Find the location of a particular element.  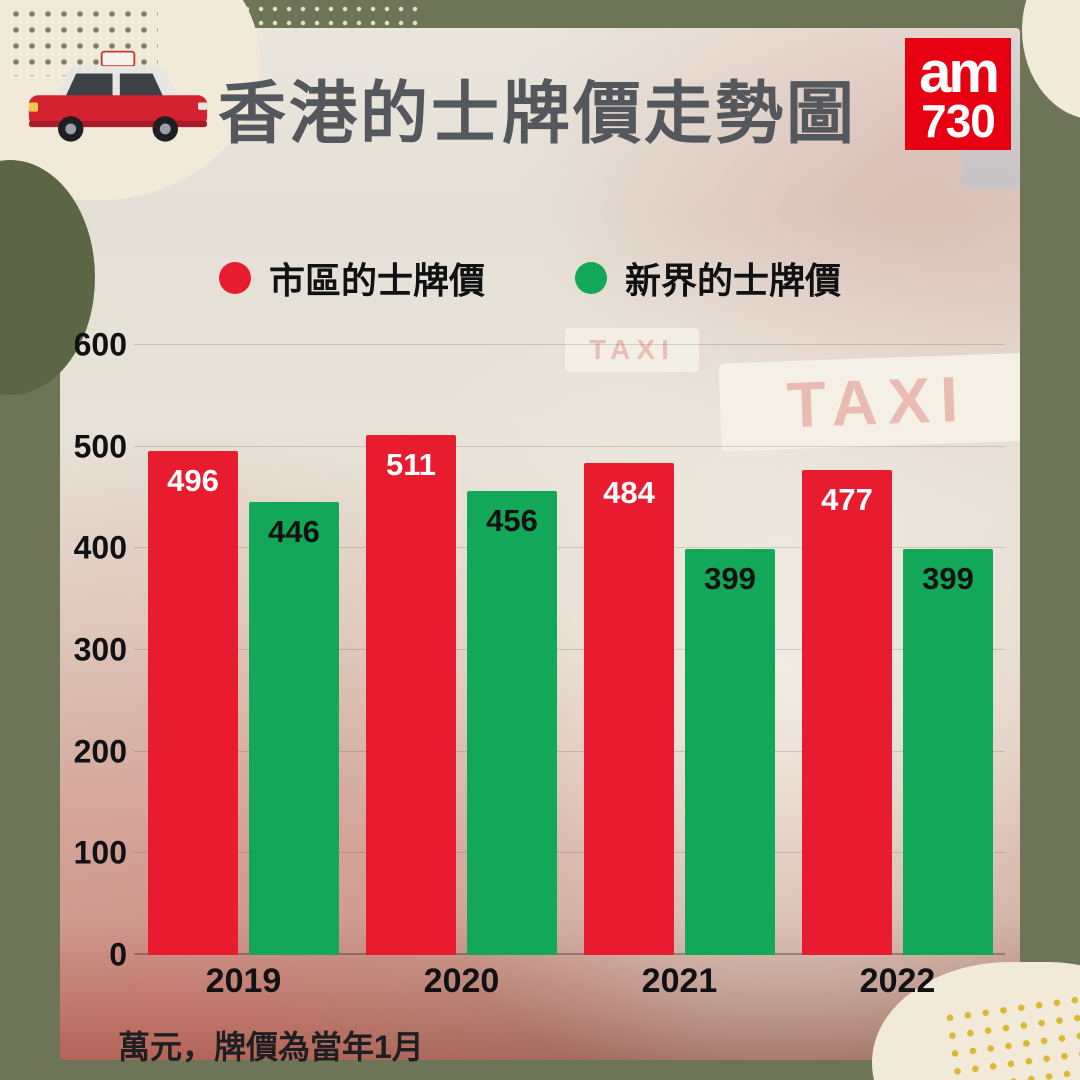

bar-group: 484 399 is located at coordinates (679, 650).